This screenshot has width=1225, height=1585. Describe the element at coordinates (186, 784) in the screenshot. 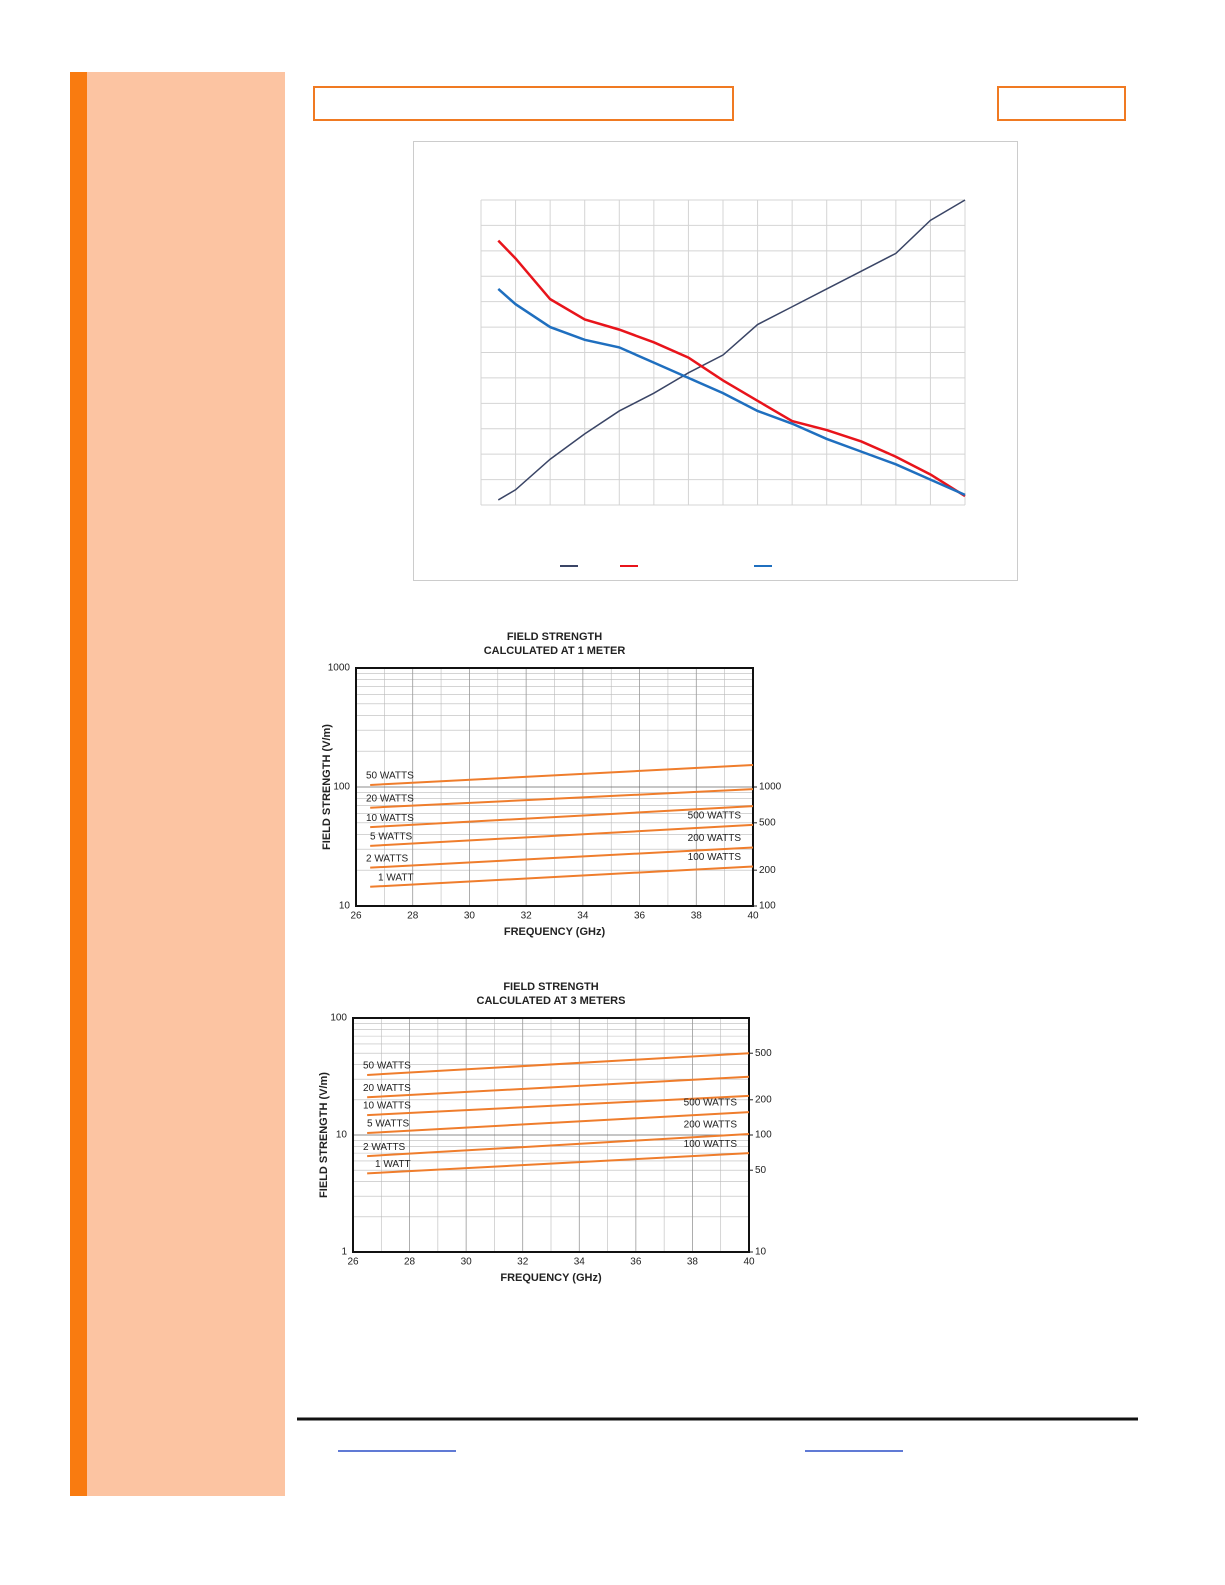

I see `side-panel` at that location.